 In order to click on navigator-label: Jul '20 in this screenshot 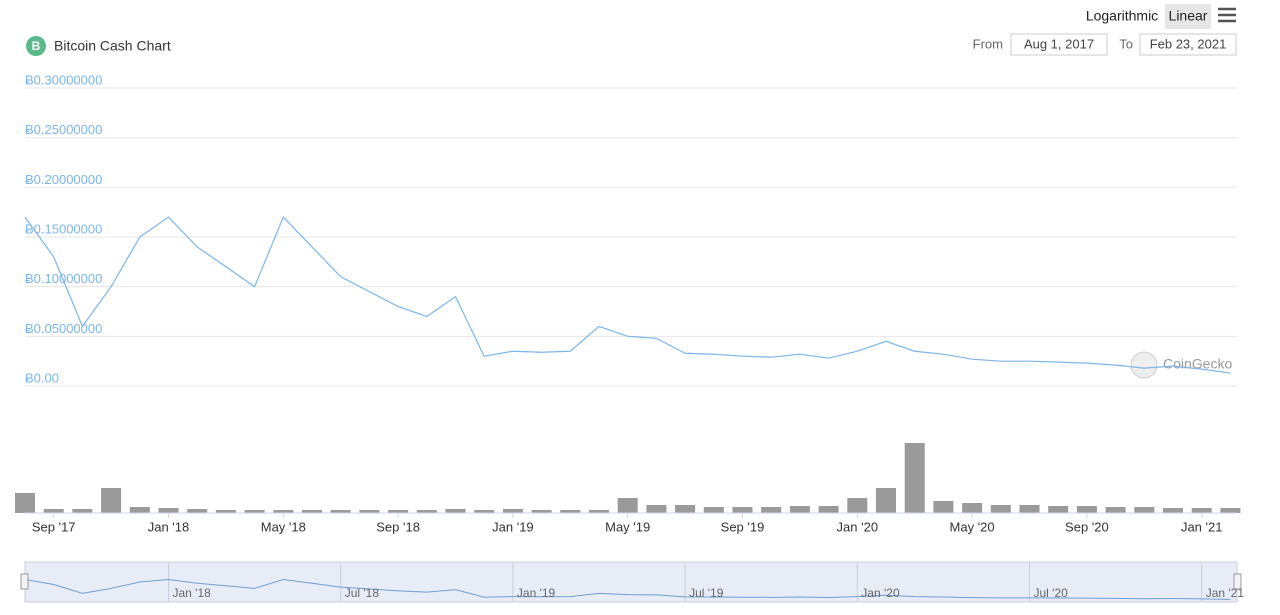, I will do `click(1051, 593)`.